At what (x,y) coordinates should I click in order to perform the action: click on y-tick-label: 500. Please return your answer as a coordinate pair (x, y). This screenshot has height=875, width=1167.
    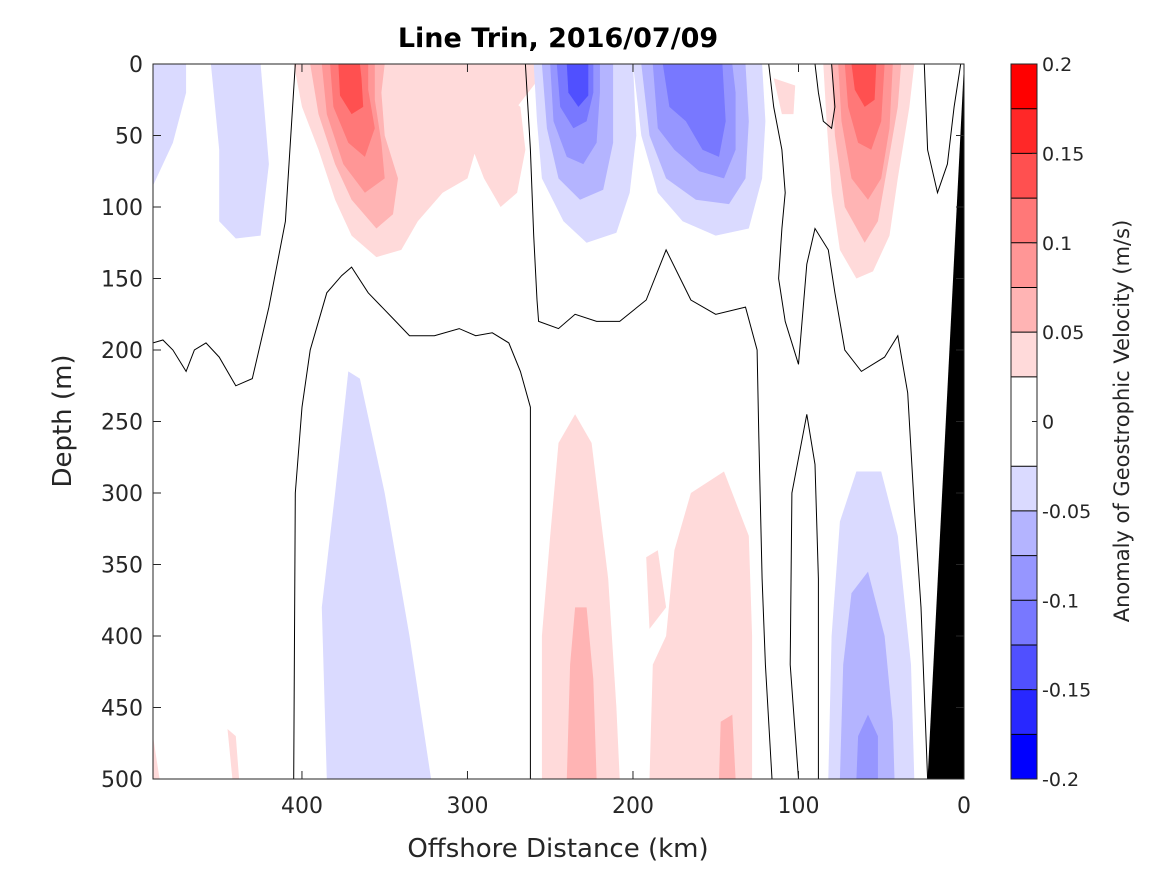
    Looking at the image, I should click on (122, 780).